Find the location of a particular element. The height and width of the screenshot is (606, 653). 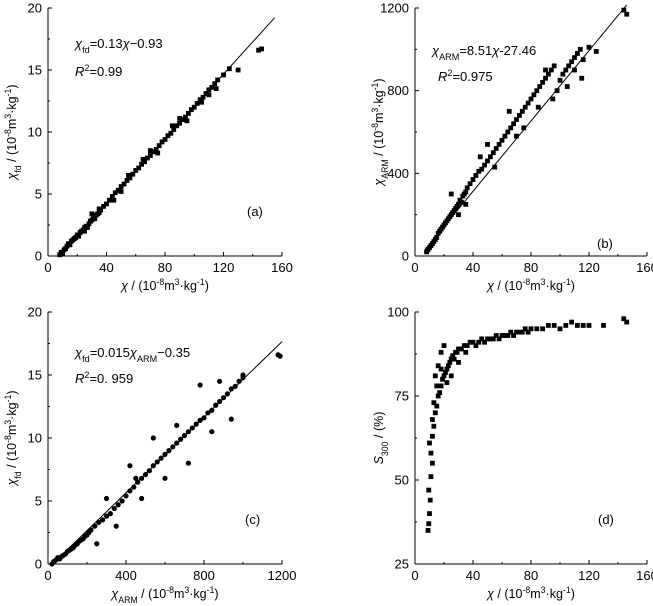

y-axis-label: S300 / (%) is located at coordinates (381, 438).